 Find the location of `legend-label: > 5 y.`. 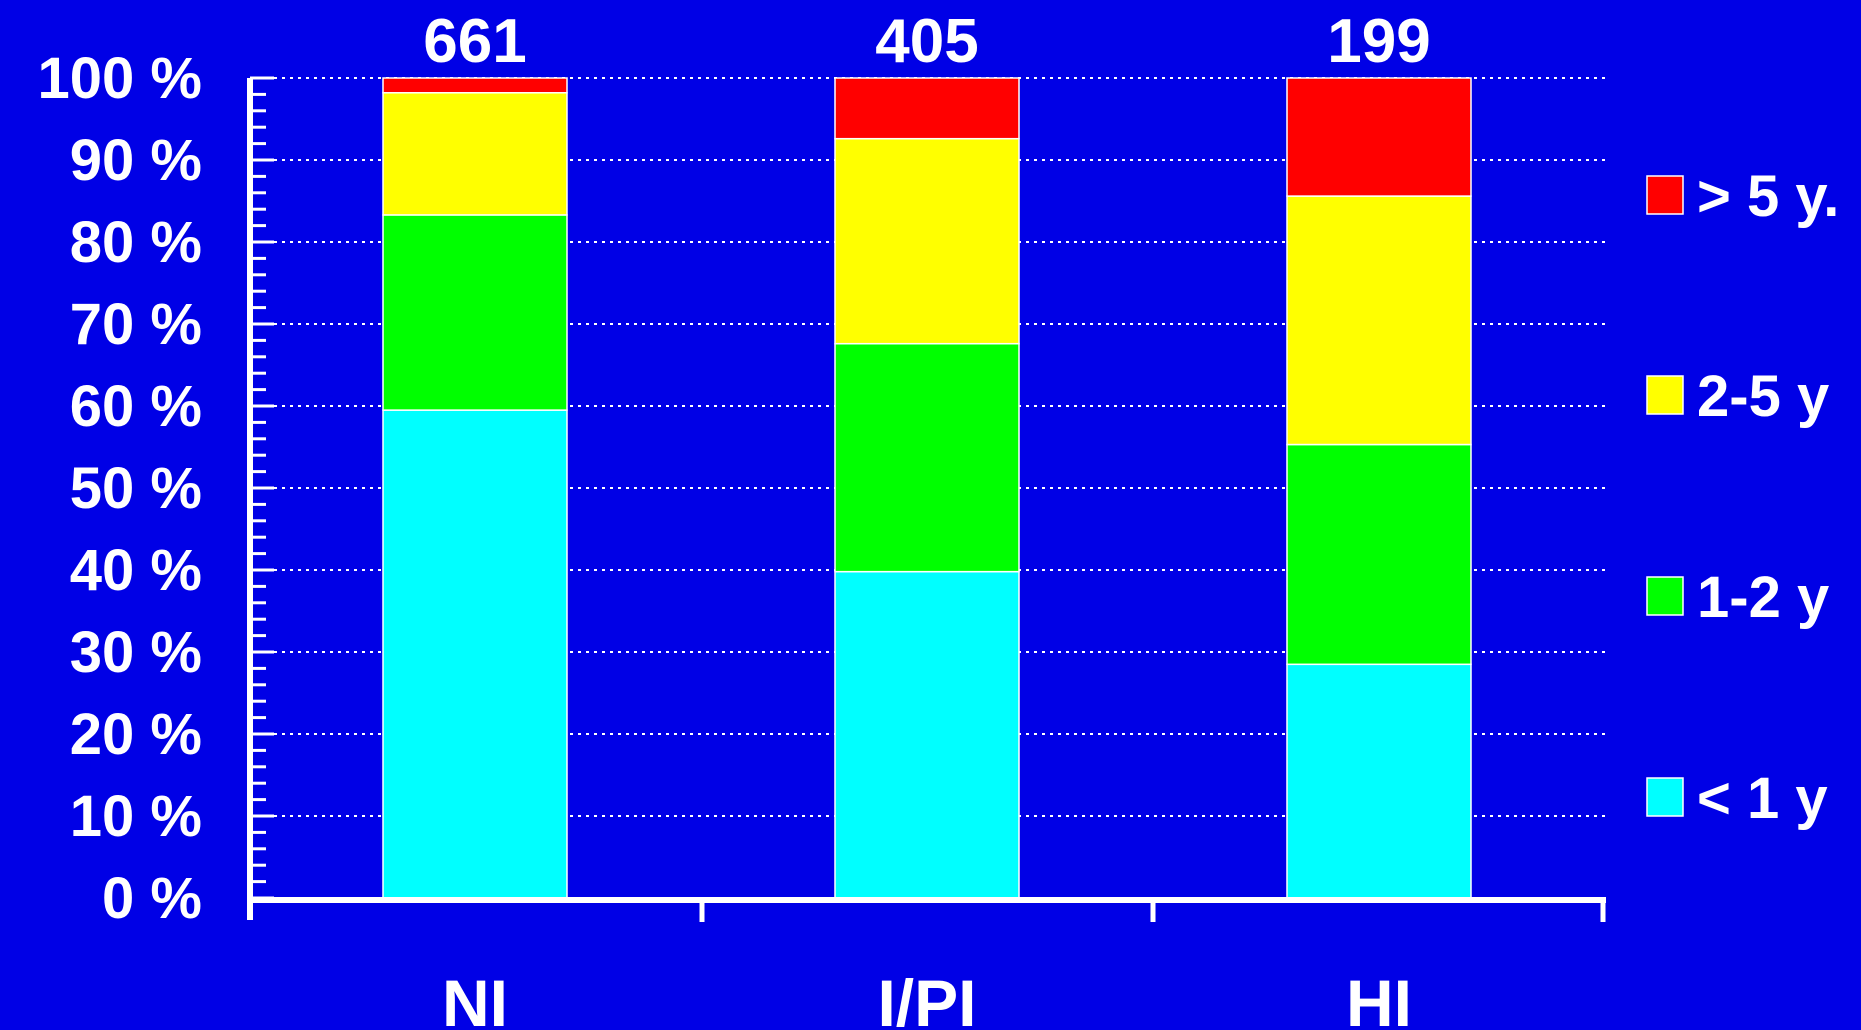

legend-label: > 5 y. is located at coordinates (1768, 196).